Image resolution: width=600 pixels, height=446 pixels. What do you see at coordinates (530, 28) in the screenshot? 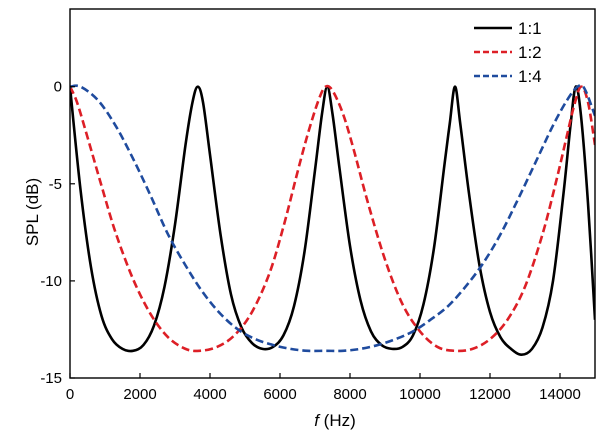
I see `legend-label-1: 1:1` at bounding box center [530, 28].